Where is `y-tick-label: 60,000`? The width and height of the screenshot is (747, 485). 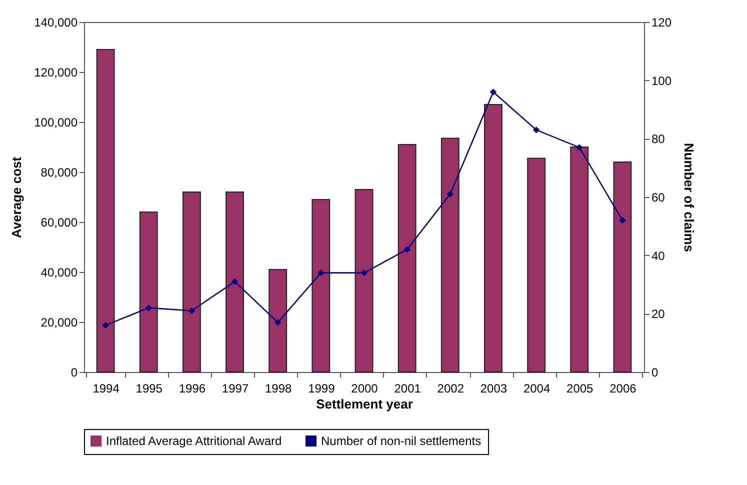
y-tick-label: 60,000 is located at coordinates (59, 223).